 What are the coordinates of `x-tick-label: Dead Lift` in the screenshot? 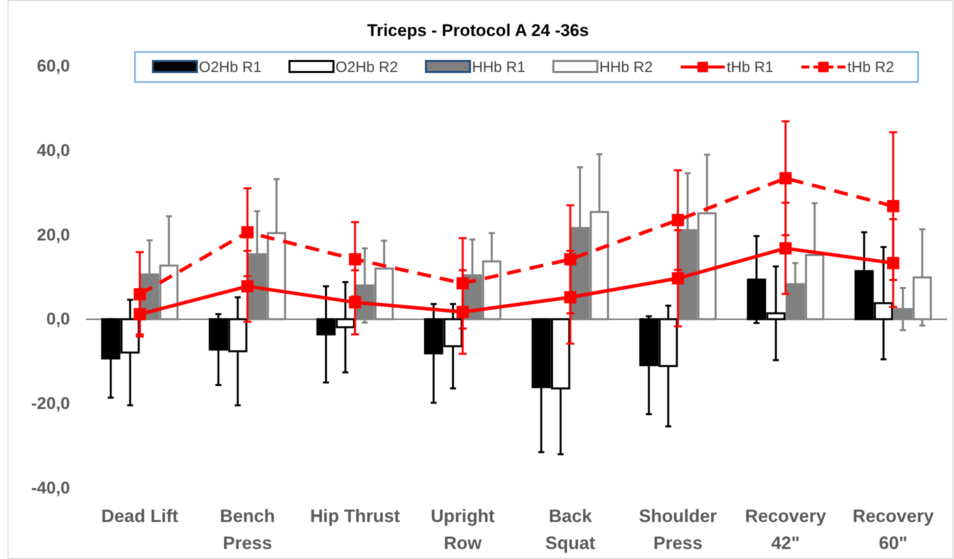 It's located at (139, 516).